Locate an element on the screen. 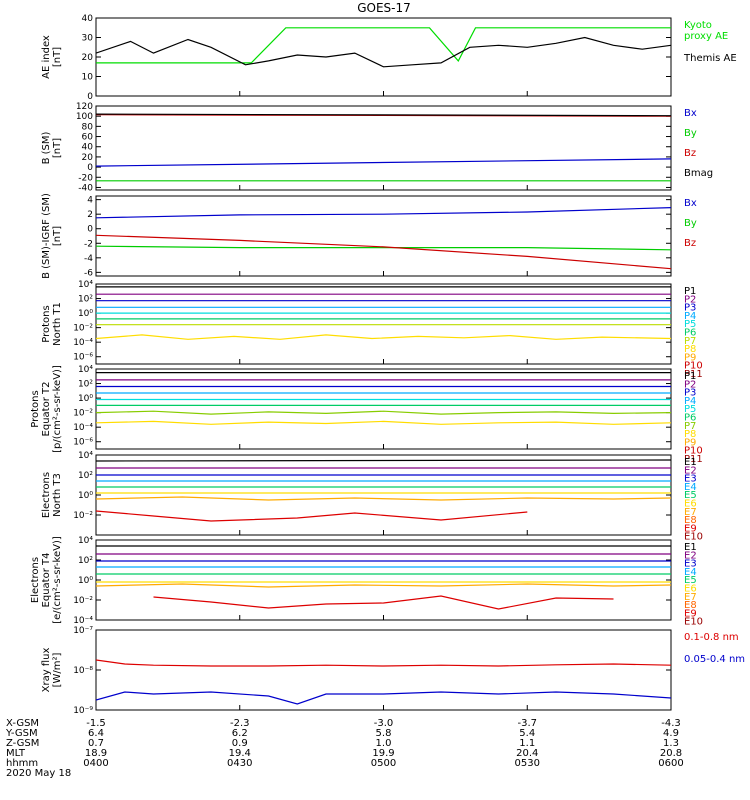 This screenshot has height=800, width=750. ytick-label: 10⁰ is located at coordinates (85, 399).